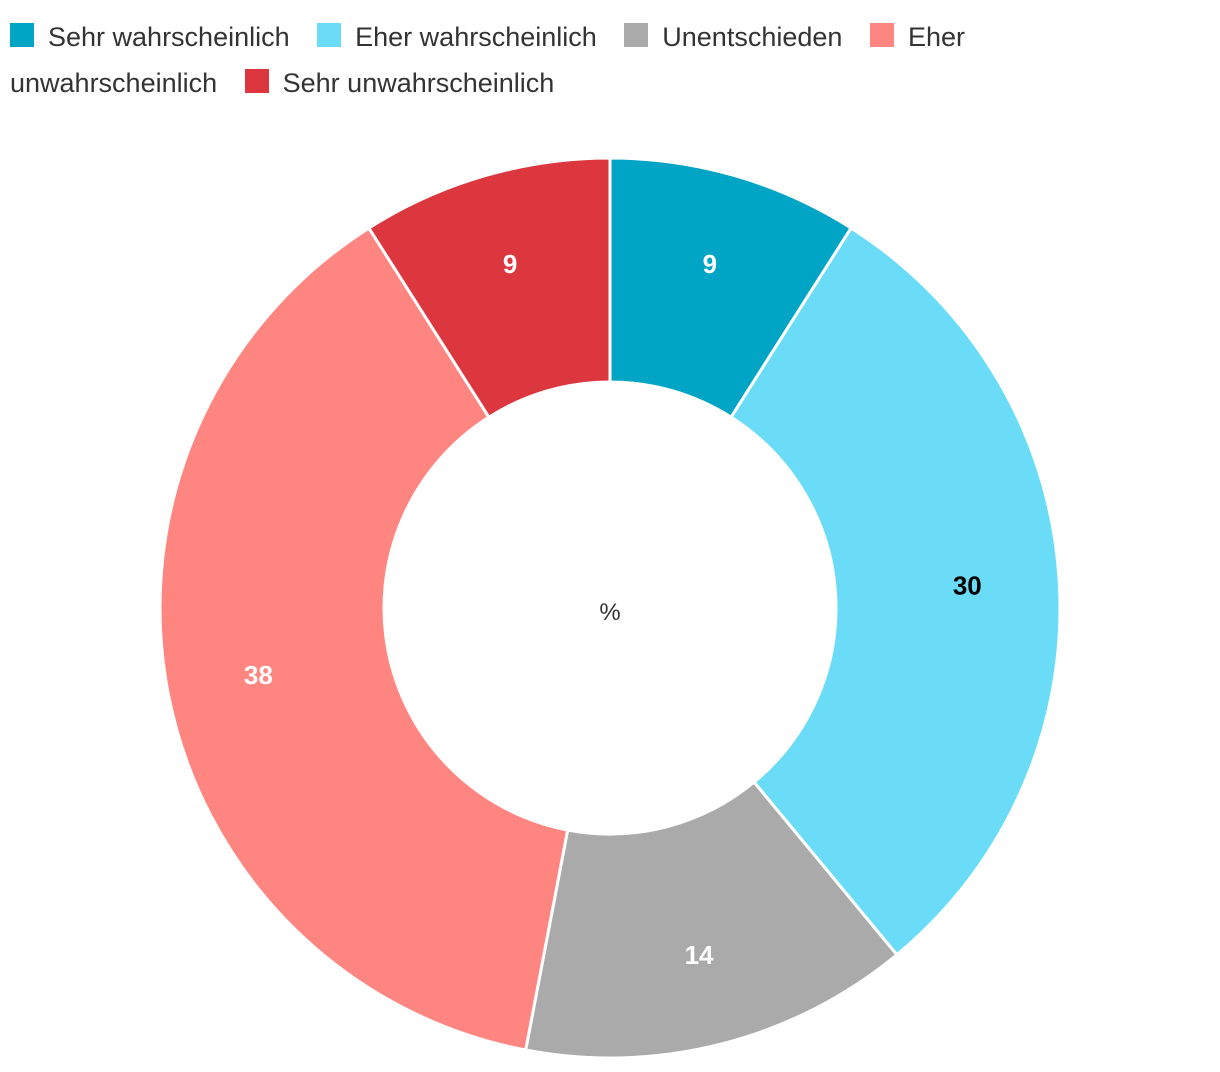 The image size is (1220, 1072). I want to click on legend-label: Eher wahrscheinlich, so click(476, 37).